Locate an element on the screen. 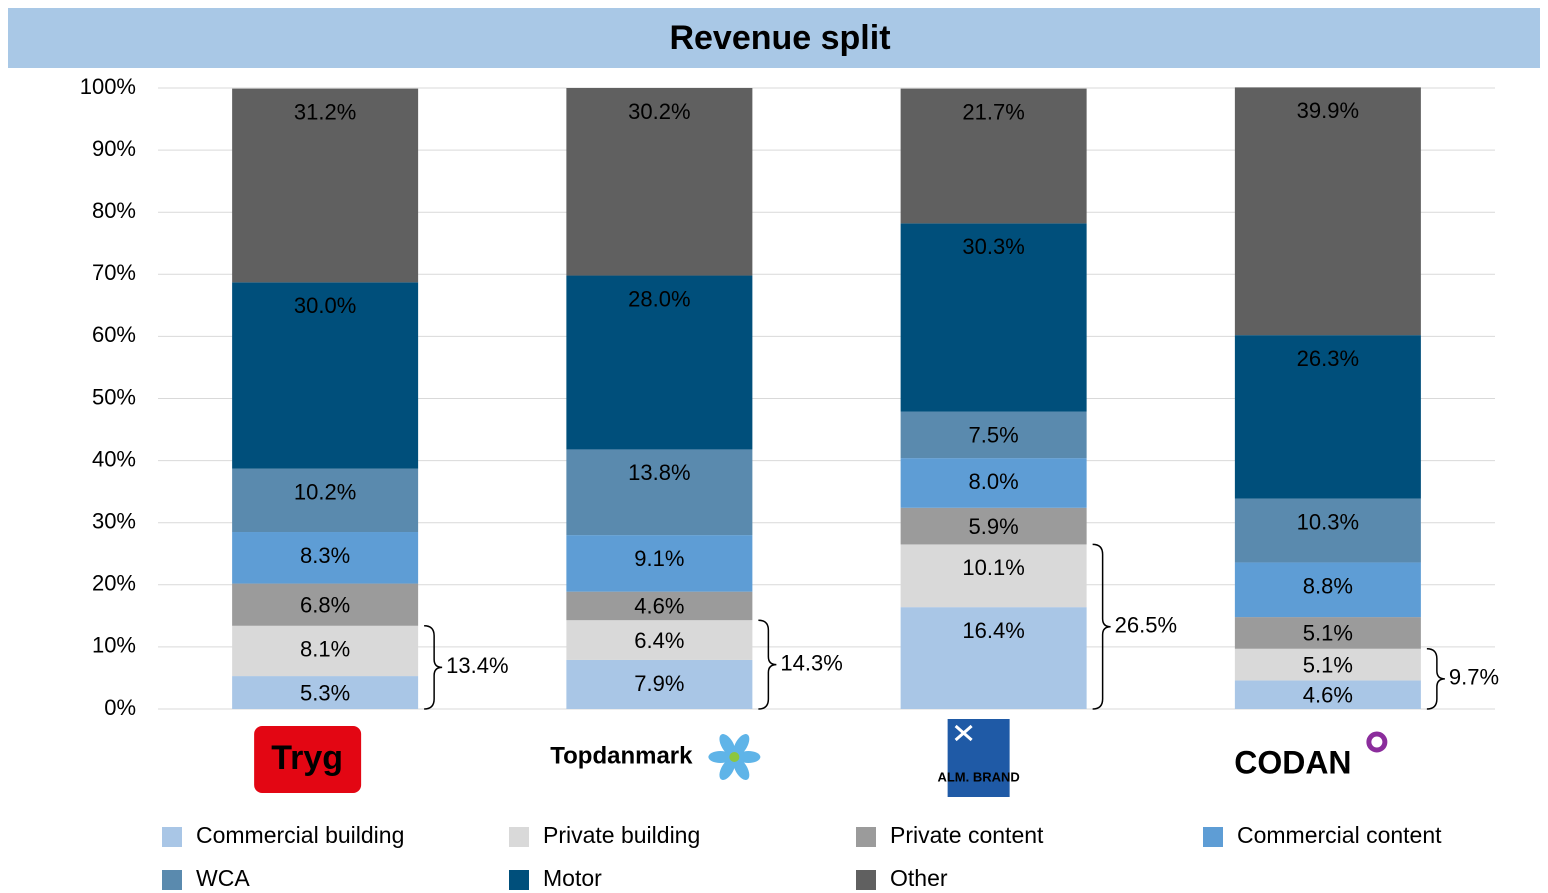  chart-title: Revenue split is located at coordinates (779, 38).